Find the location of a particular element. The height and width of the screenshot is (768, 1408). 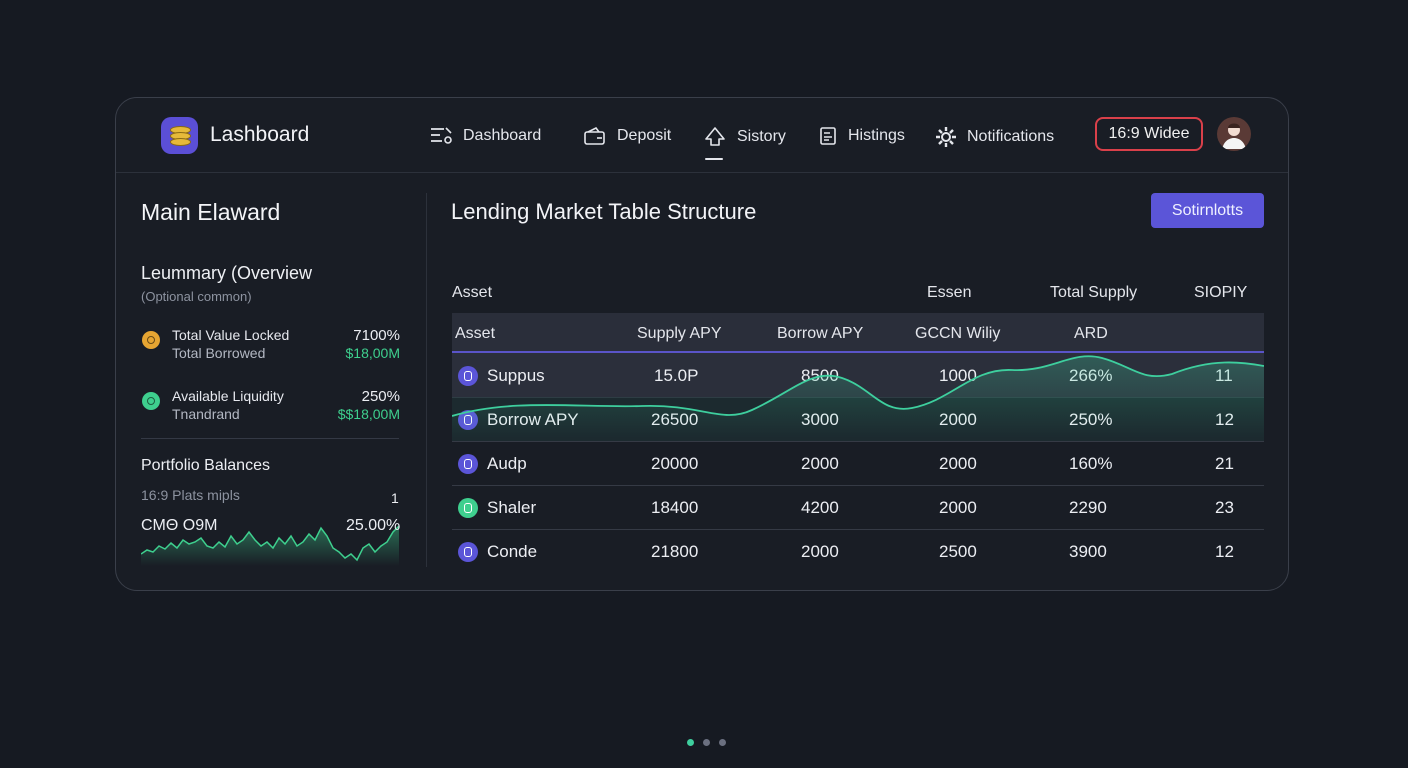

asset-name: Borrow APY is located at coordinates (533, 419).